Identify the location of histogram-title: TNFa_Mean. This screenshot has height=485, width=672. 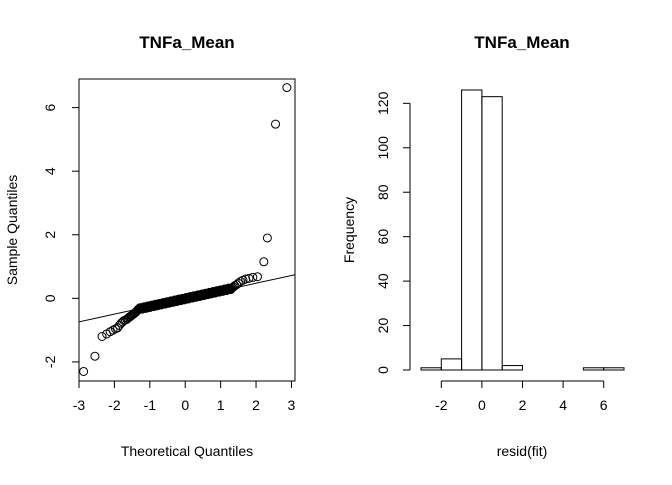
(521, 42).